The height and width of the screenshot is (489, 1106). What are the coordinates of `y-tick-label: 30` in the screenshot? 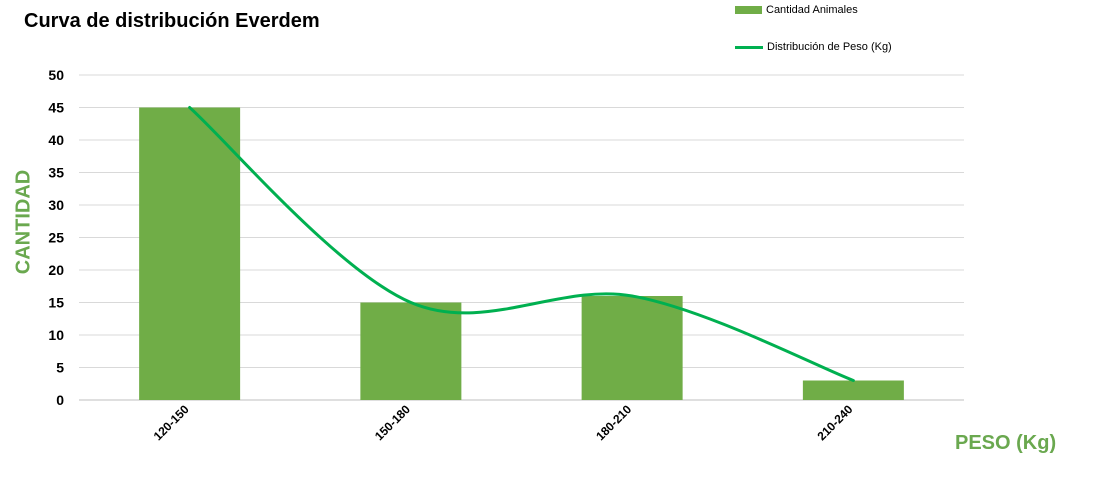 It's located at (56, 205).